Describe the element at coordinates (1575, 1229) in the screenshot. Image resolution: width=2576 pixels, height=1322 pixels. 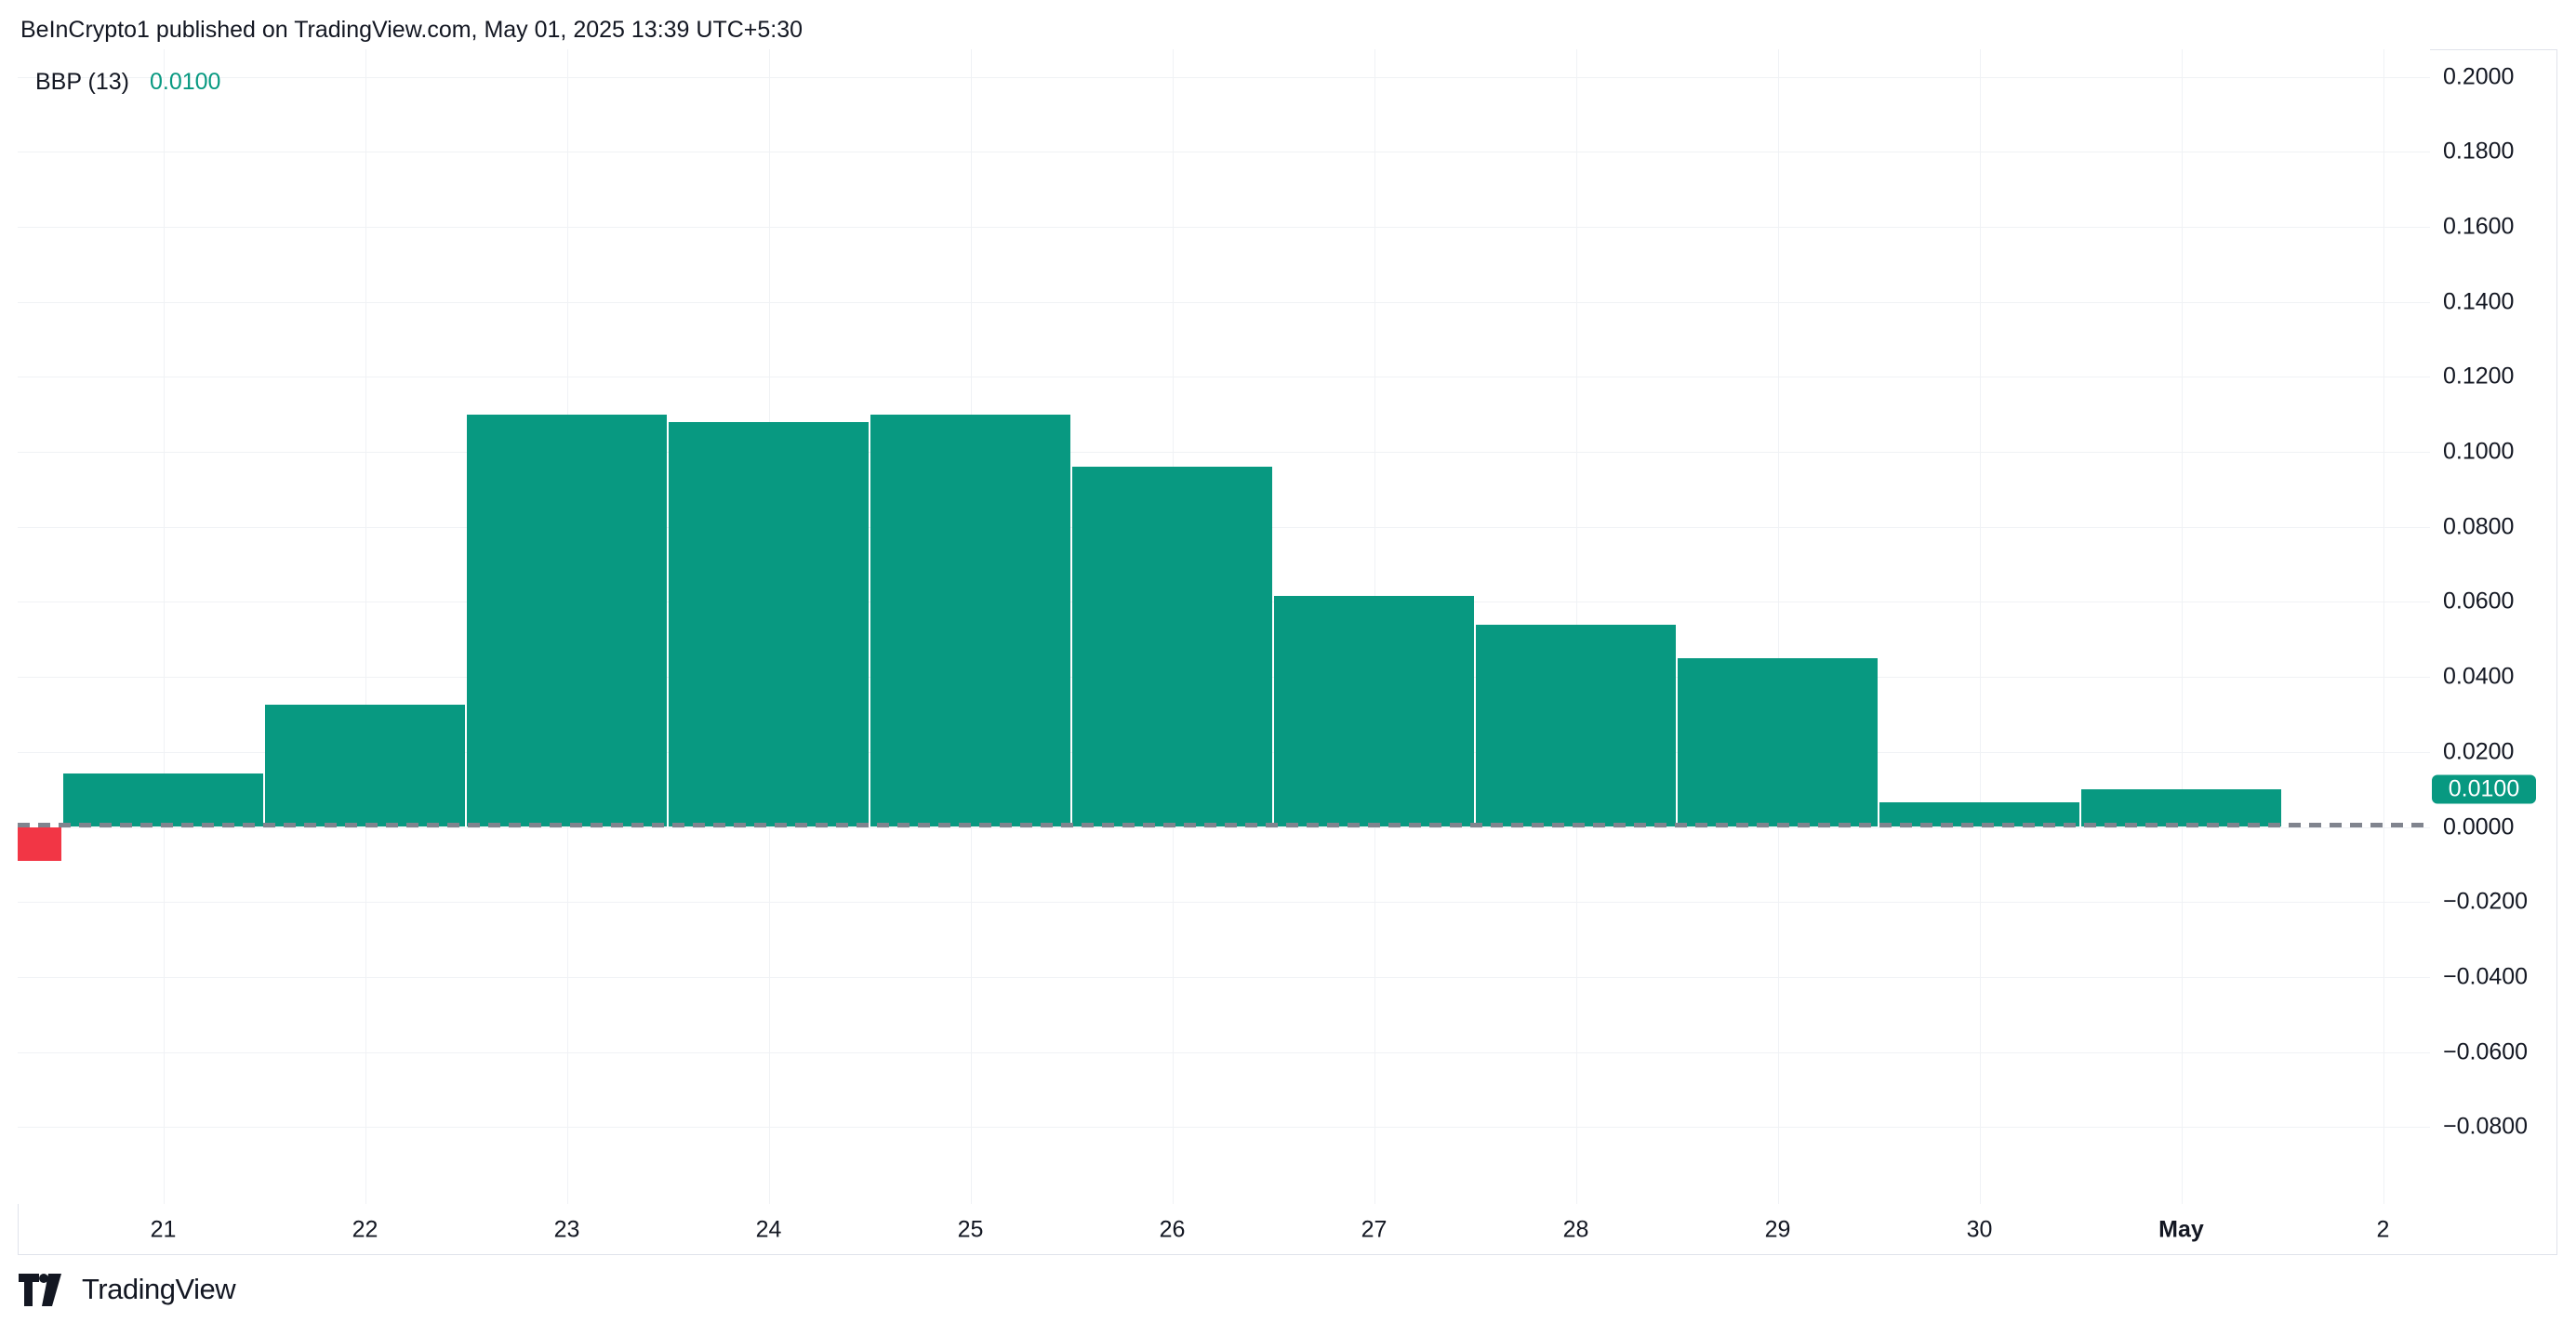
I see `time-axis-label: 28` at that location.